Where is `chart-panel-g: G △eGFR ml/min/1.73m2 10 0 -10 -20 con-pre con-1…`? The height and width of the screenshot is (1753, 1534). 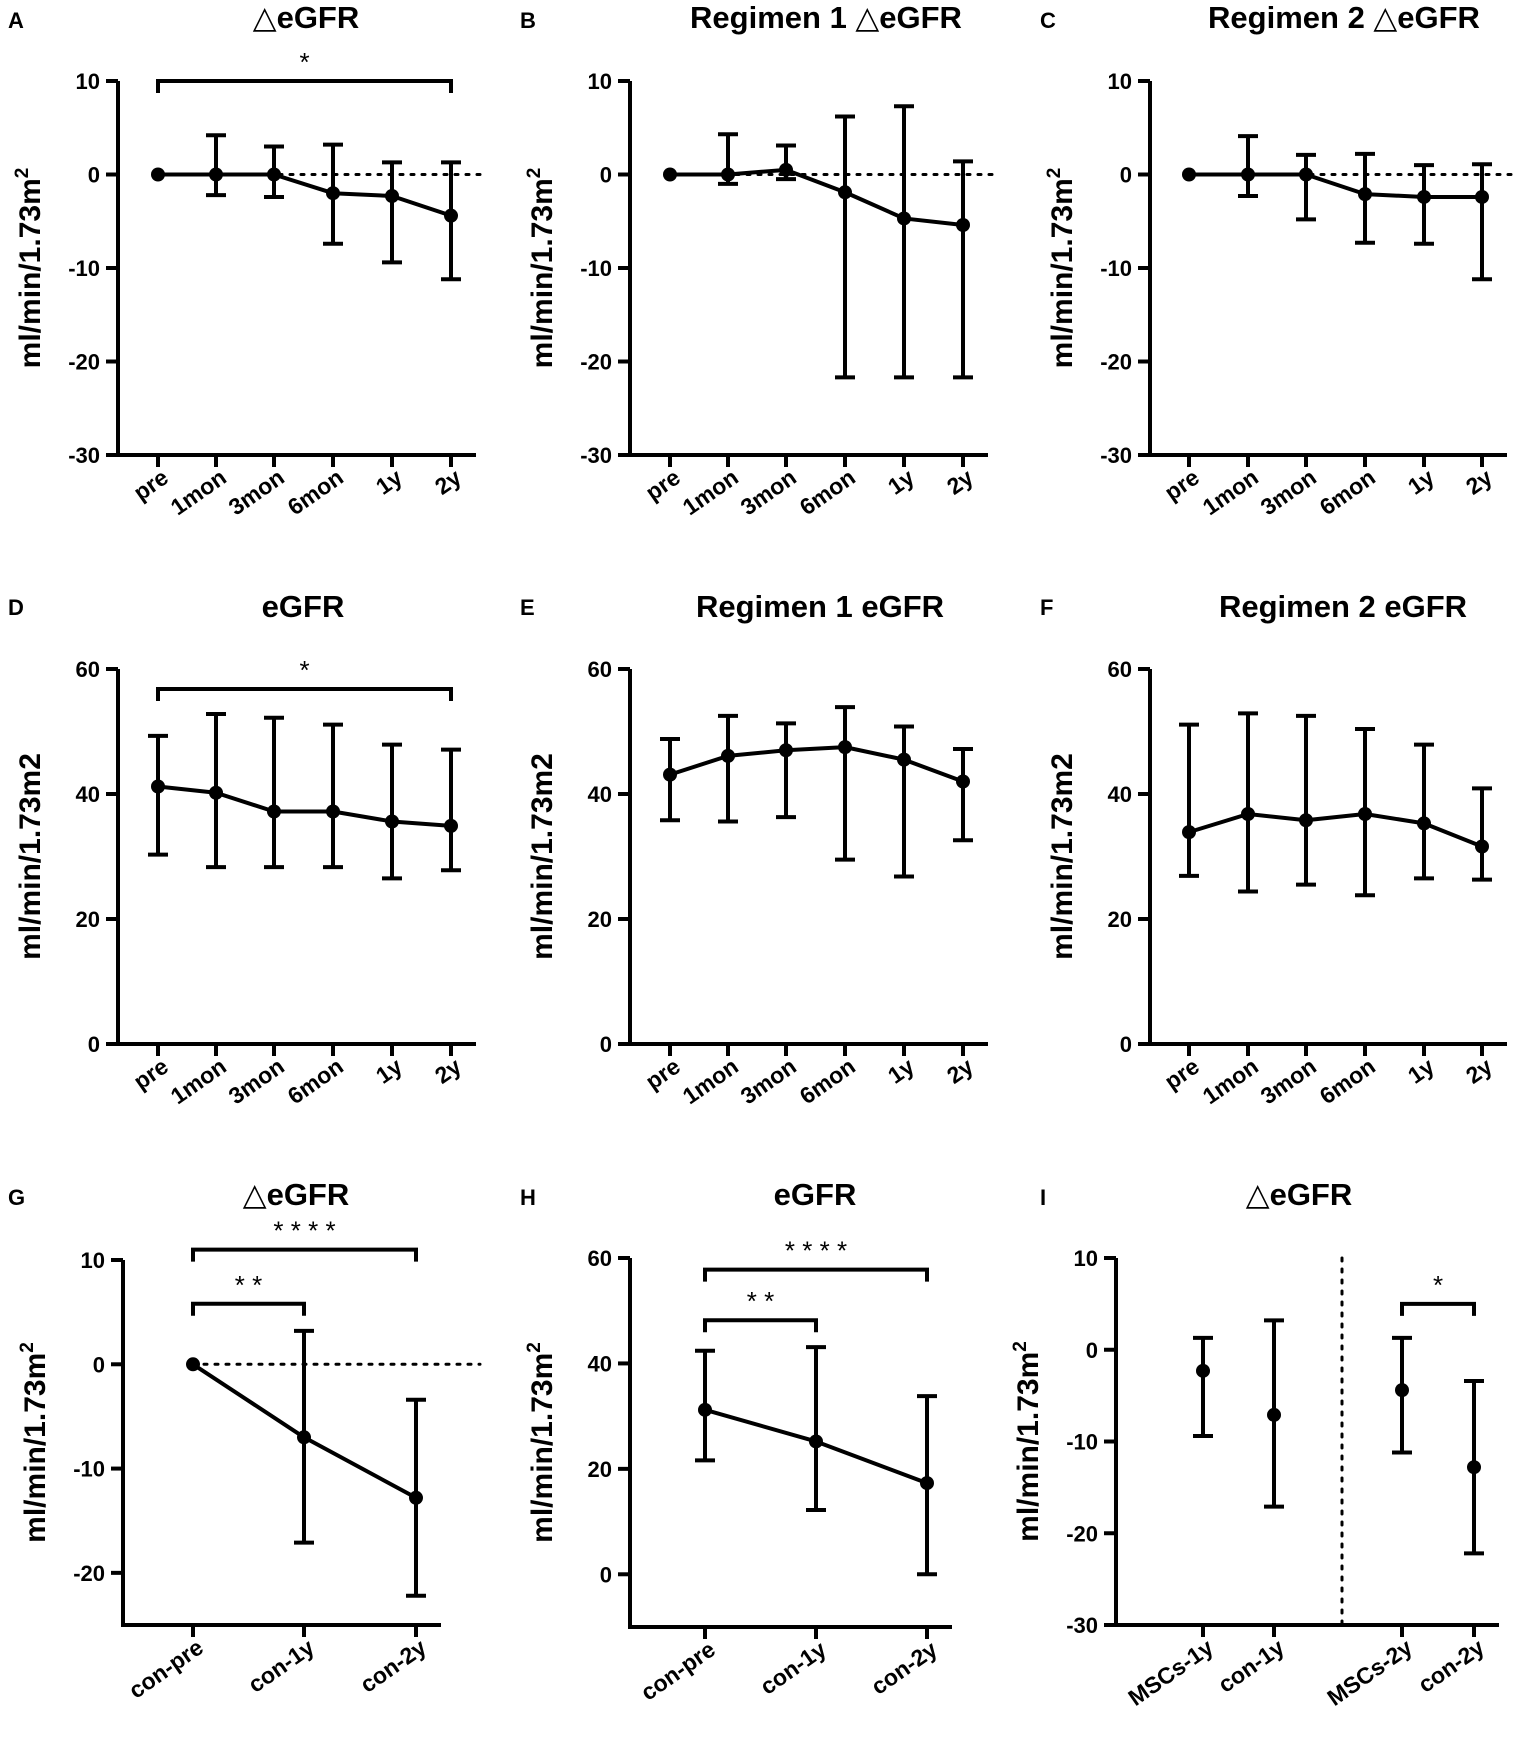
chart-panel-g: G △eGFR ml/min/1.73m2 10 0 -10 -20 con-pre con-1… is located at coordinates (245, 1440).